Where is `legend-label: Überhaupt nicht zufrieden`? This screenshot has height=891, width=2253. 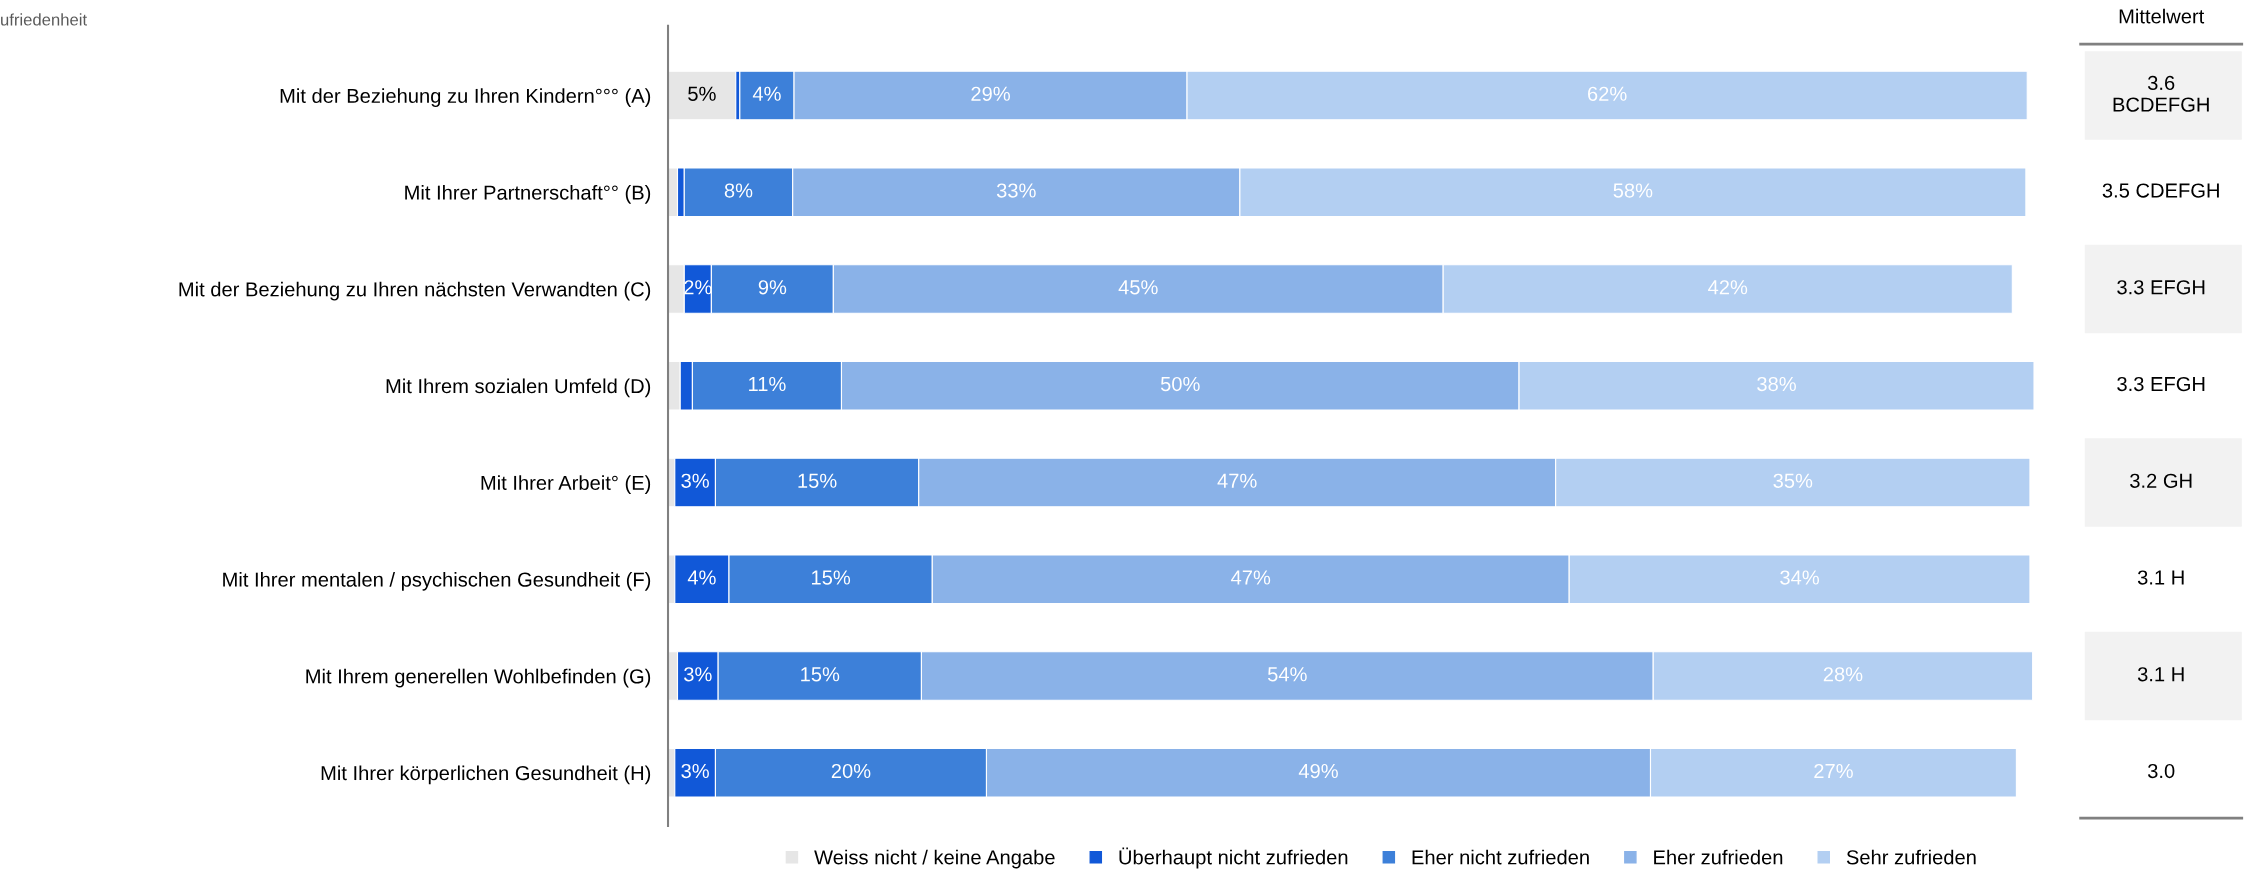 legend-label: Überhaupt nicht zufrieden is located at coordinates (1233, 858).